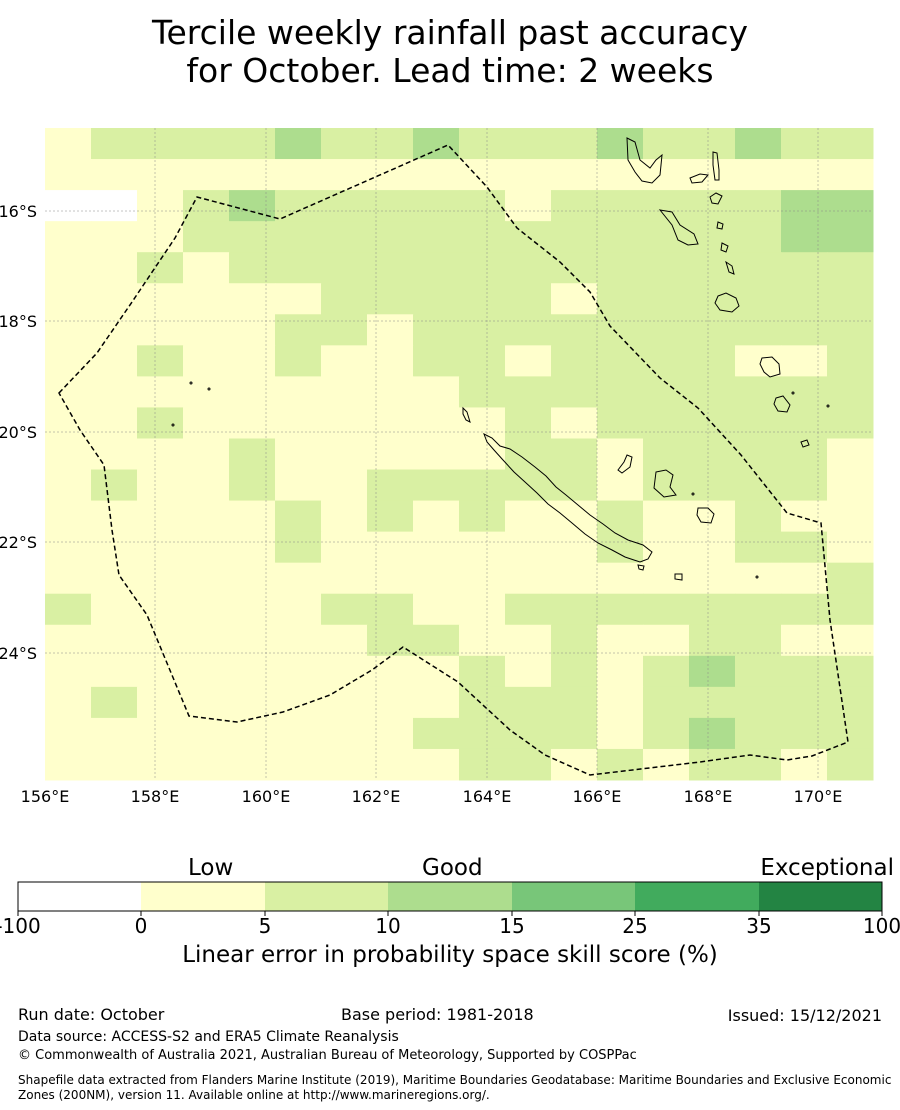 This screenshot has width=900, height=1110. Describe the element at coordinates (827, 868) in the screenshot. I see `category-exceptional: Exceptional` at that location.